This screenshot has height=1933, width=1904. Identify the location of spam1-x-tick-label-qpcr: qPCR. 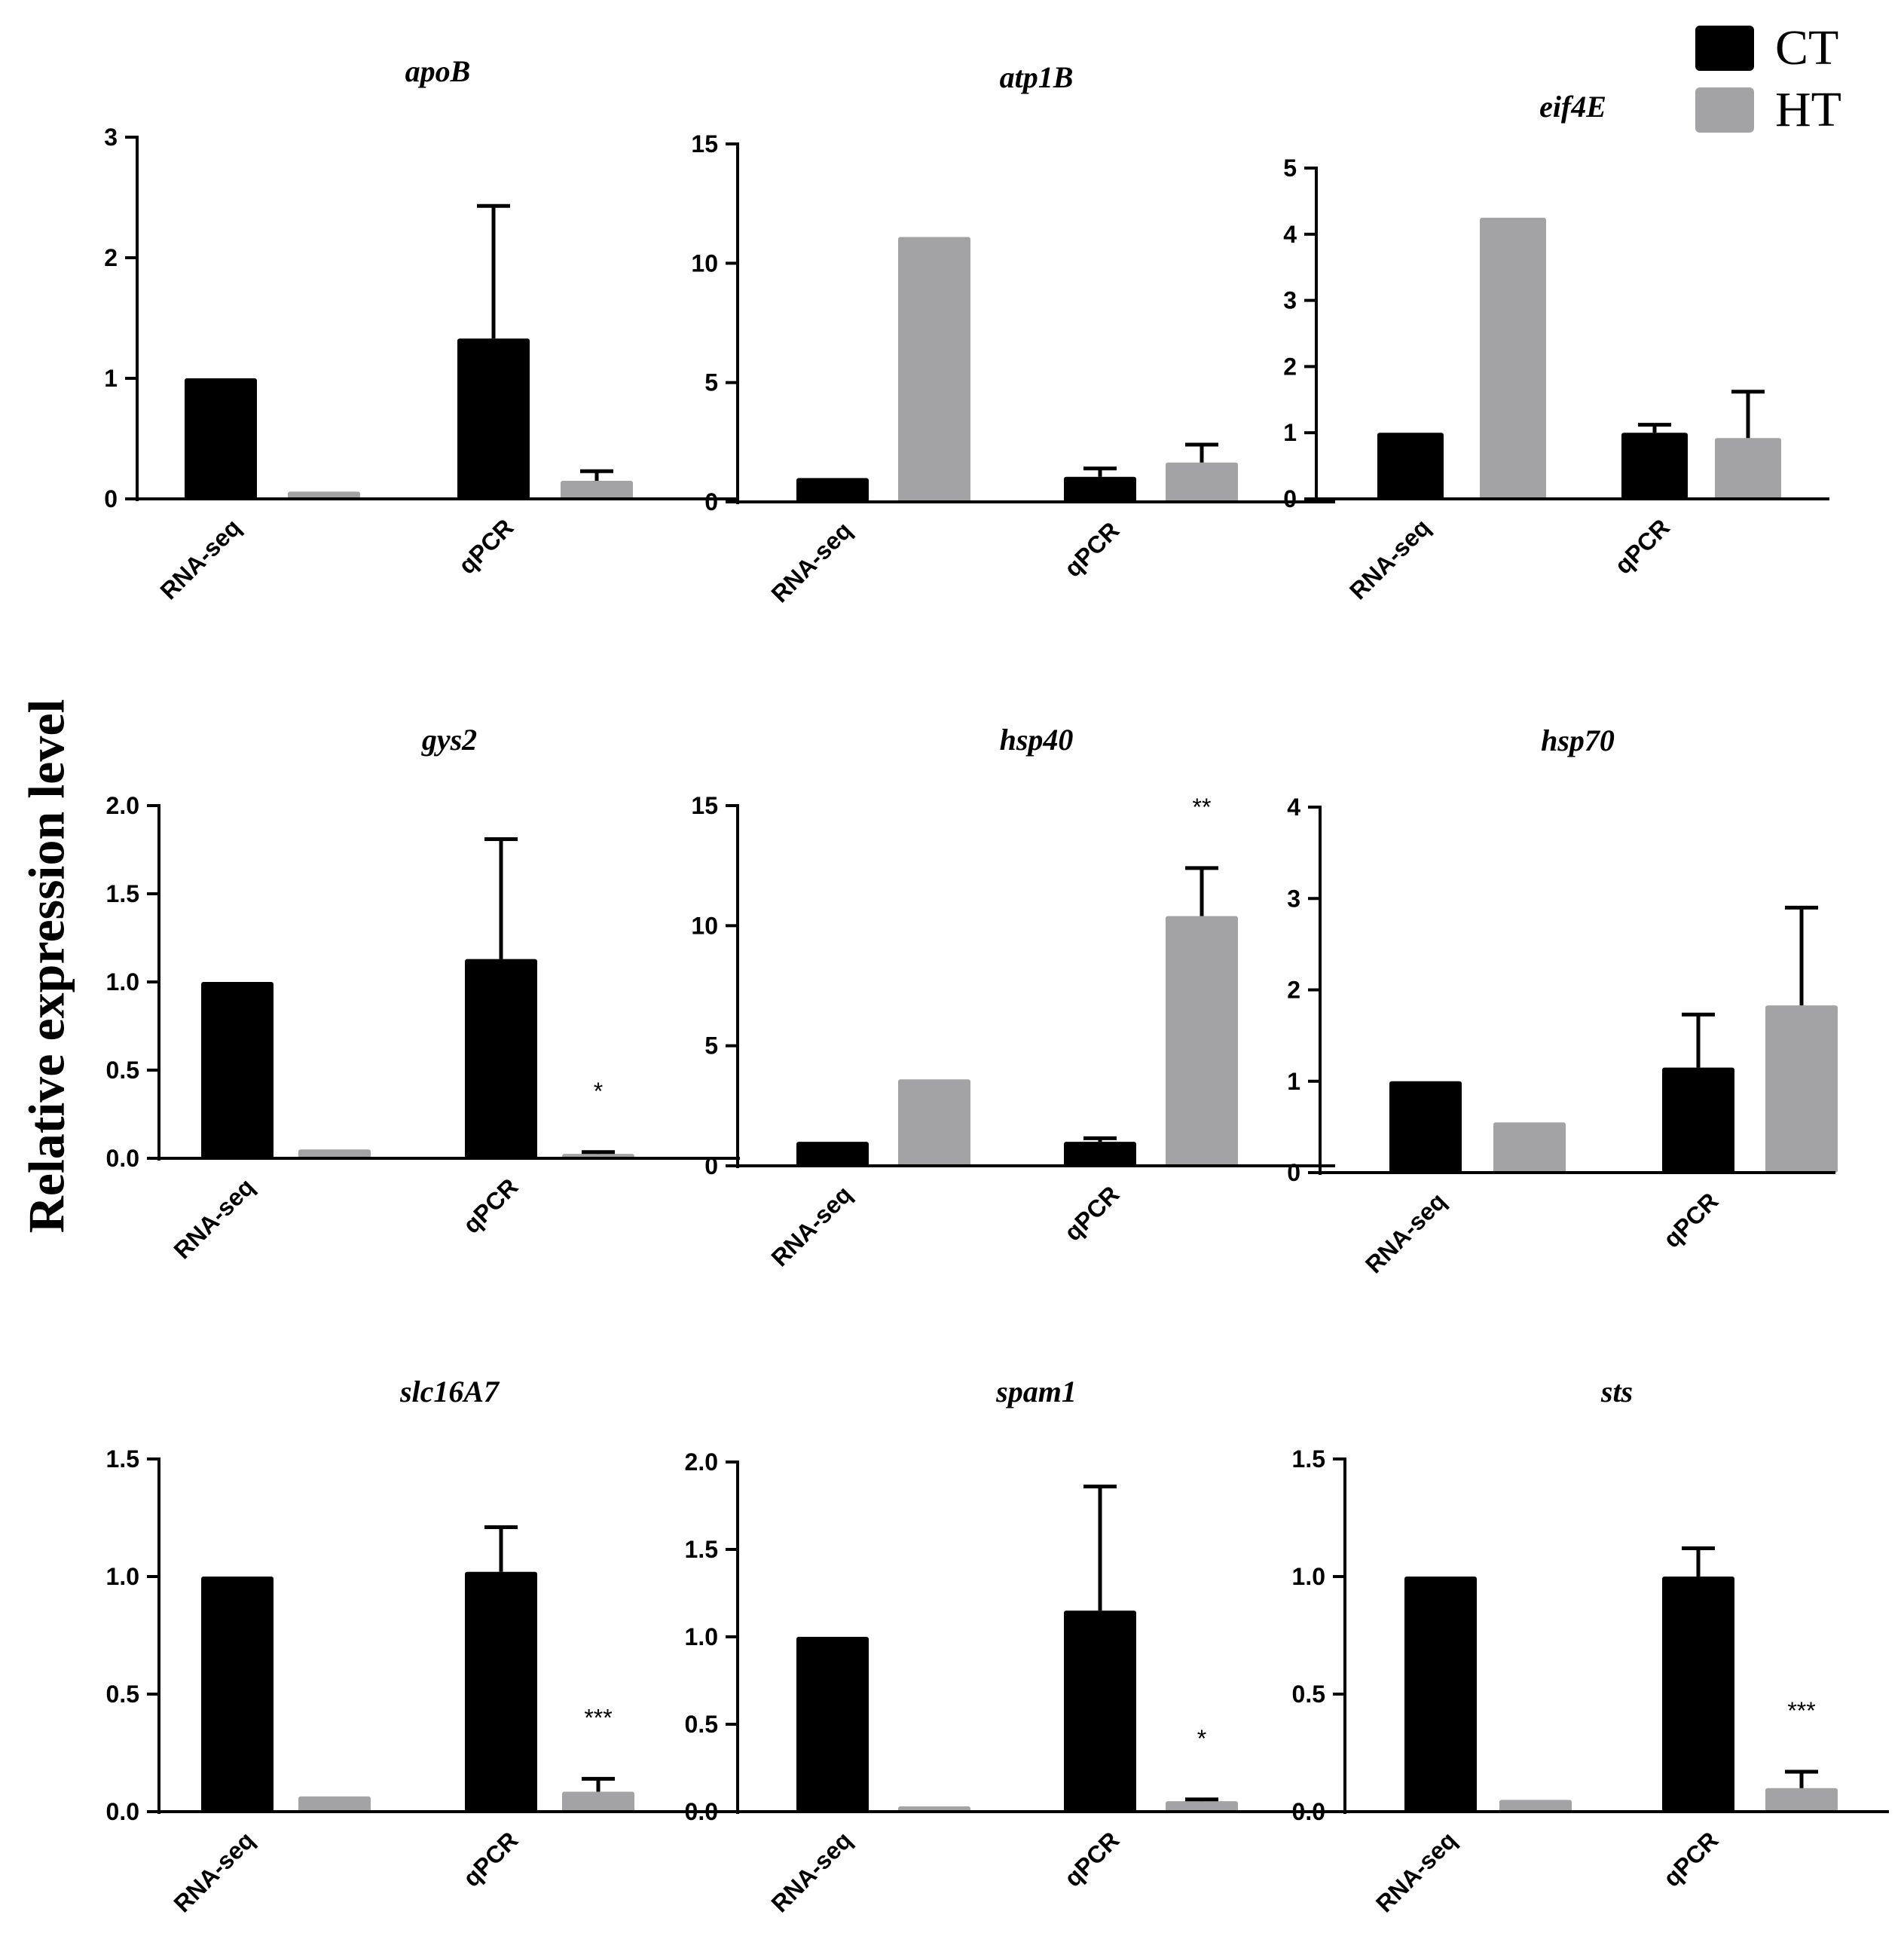
(1091, 1859).